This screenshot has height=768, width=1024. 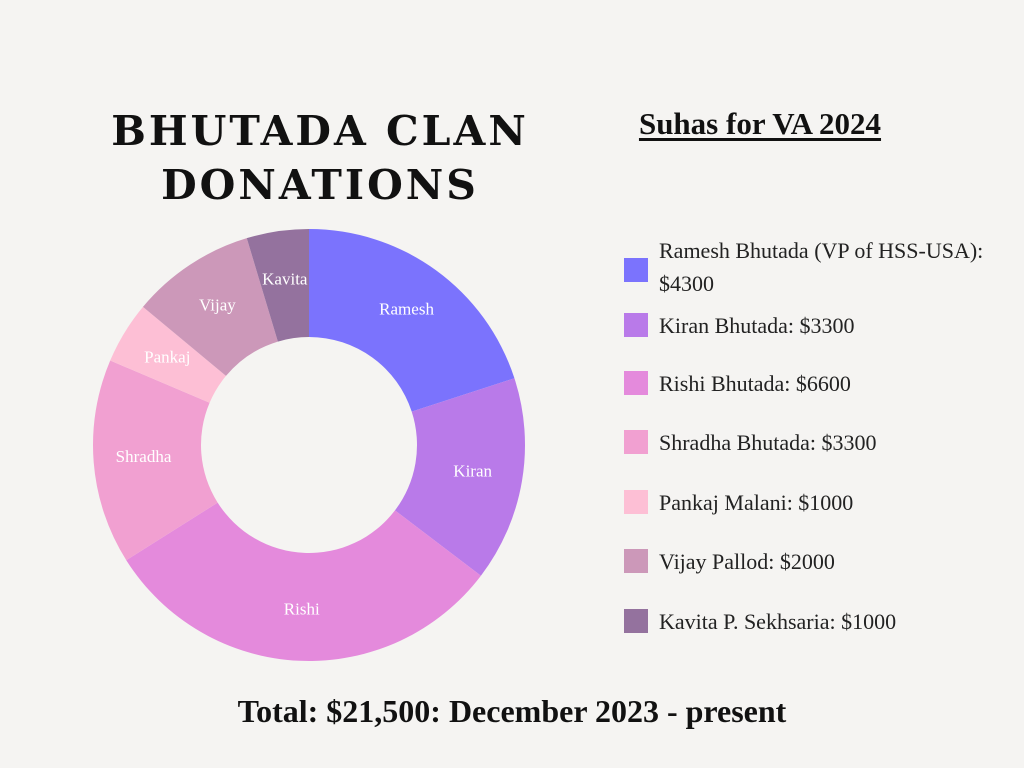 I want to click on slice-kavita, so click(x=277, y=285).